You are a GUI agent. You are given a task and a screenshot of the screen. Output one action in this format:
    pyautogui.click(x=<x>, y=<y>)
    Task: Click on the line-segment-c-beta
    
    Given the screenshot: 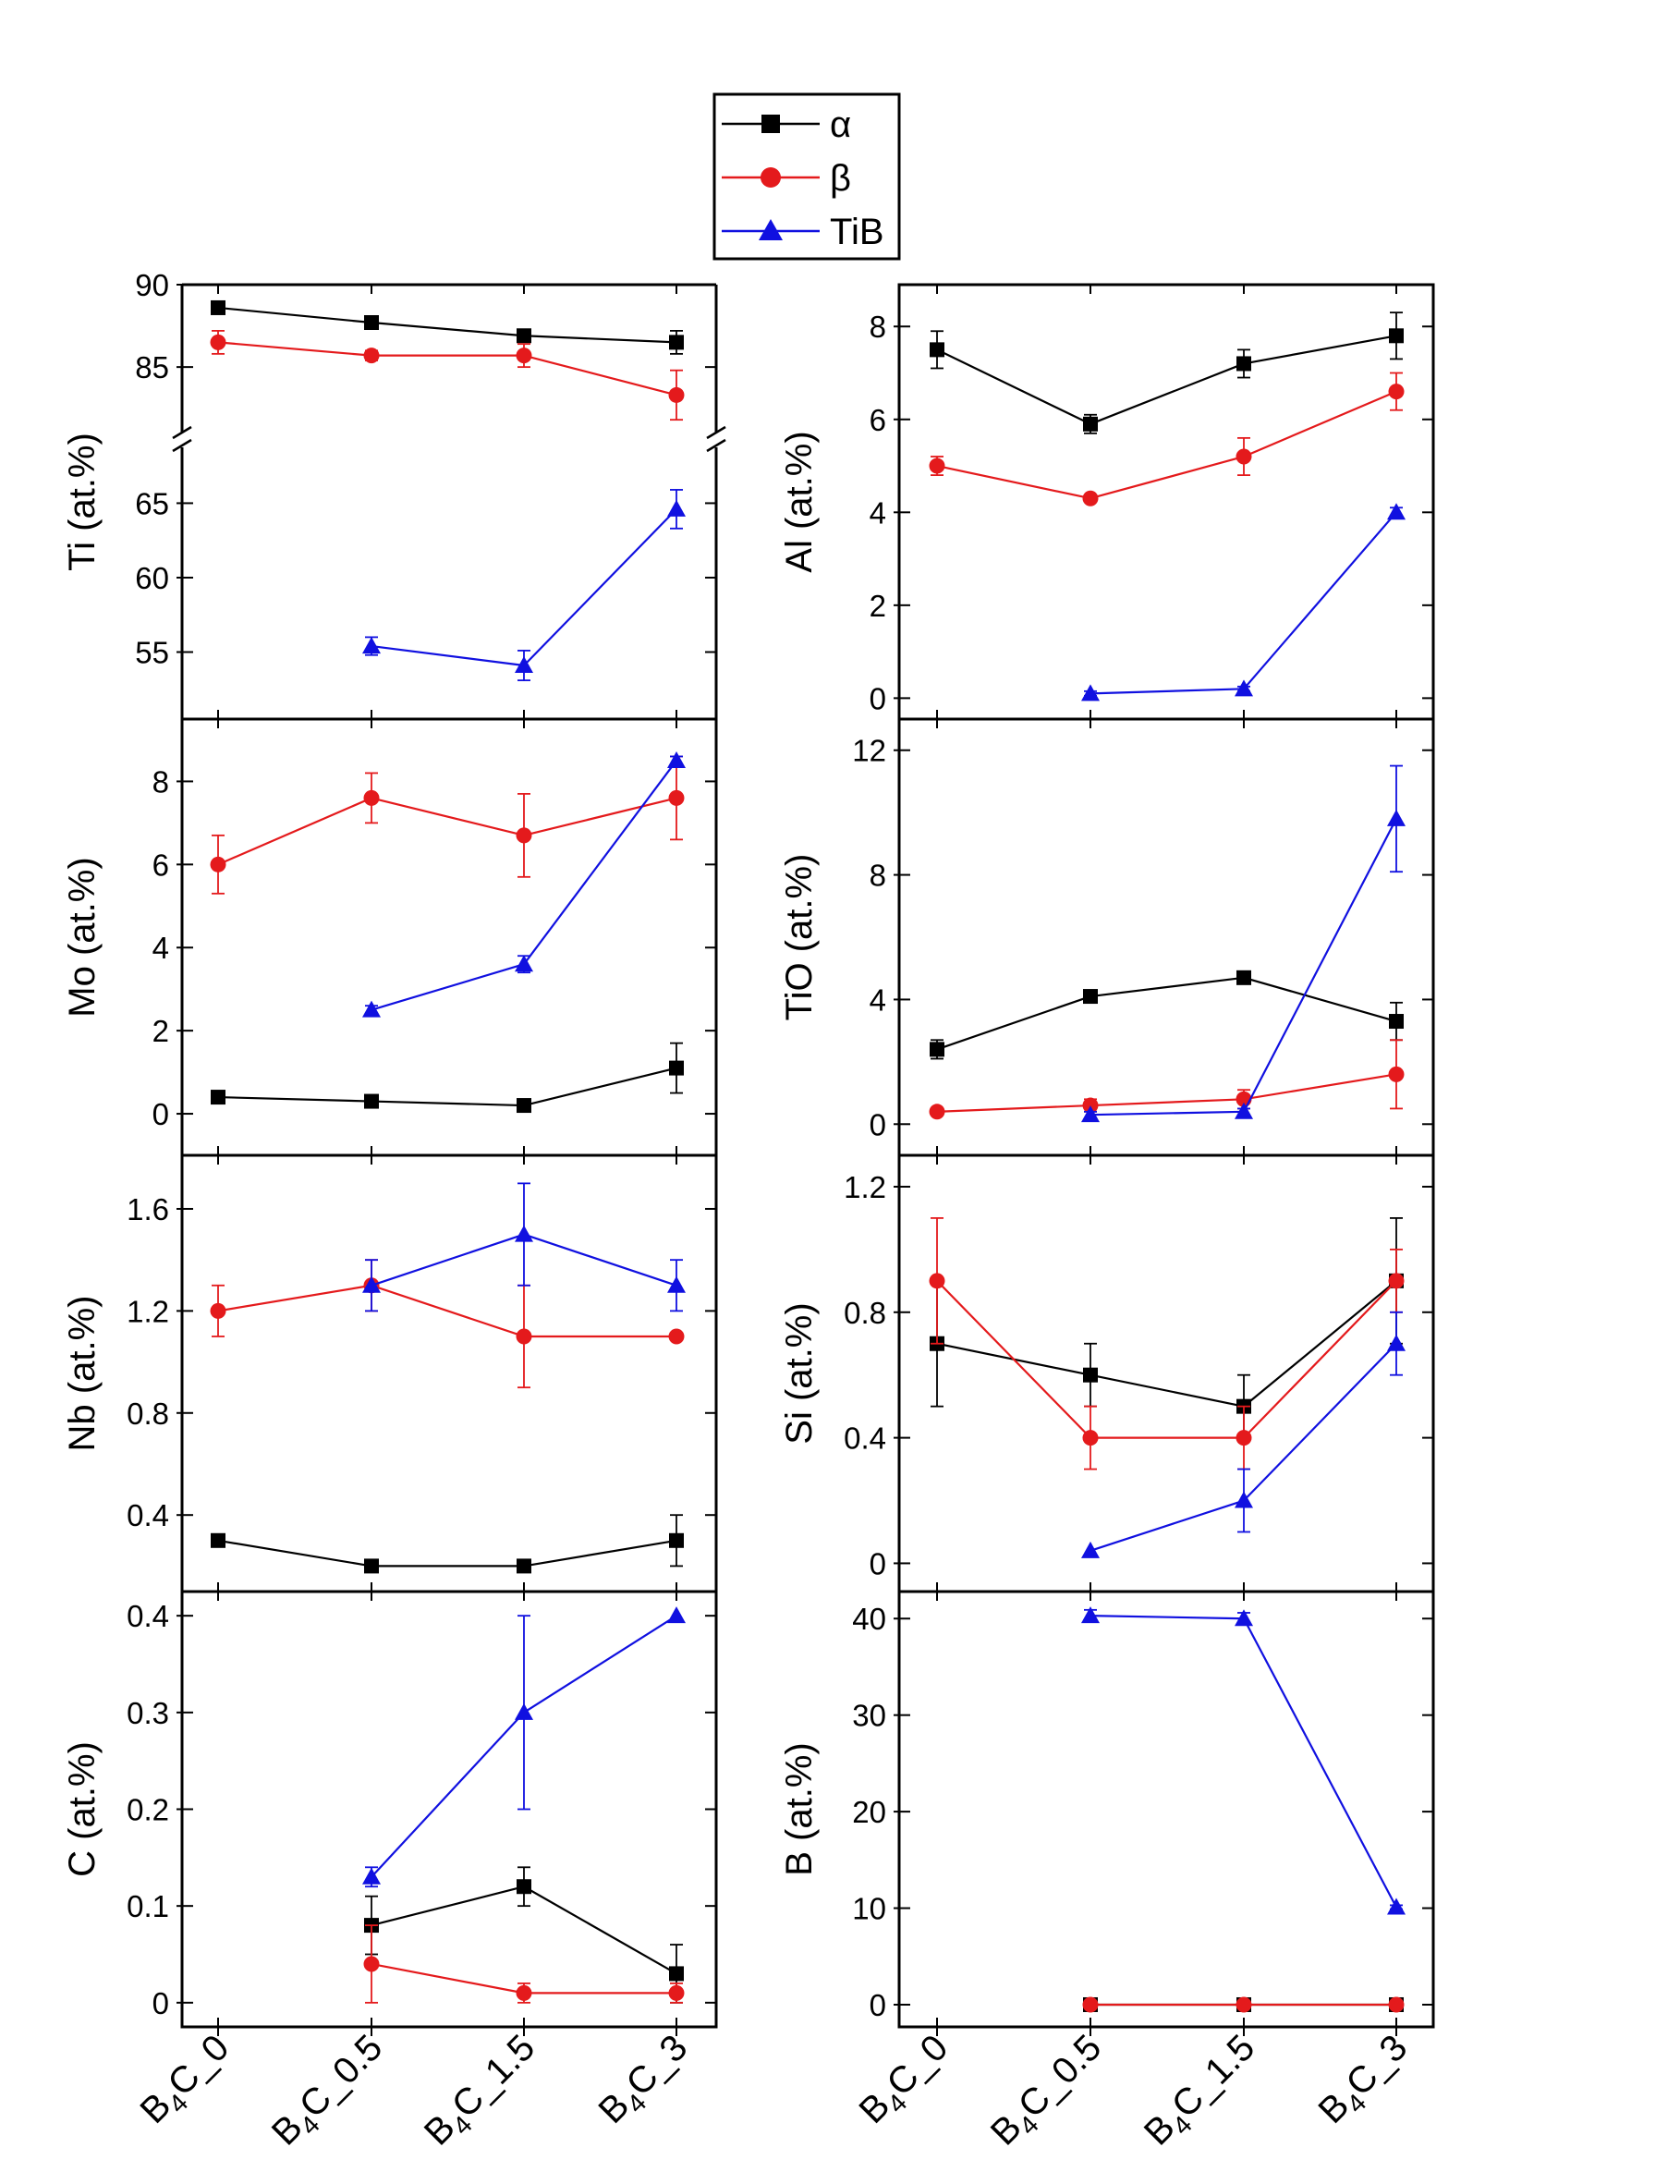 What is the action you would take?
    pyautogui.click(x=448, y=1978)
    